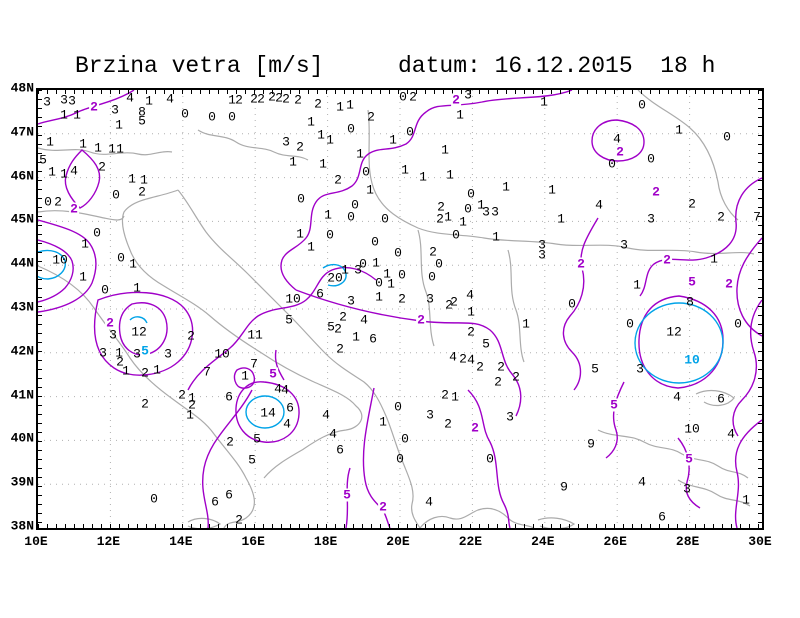 The image size is (800, 618). I want to click on grid-value: 12, so click(139, 332).